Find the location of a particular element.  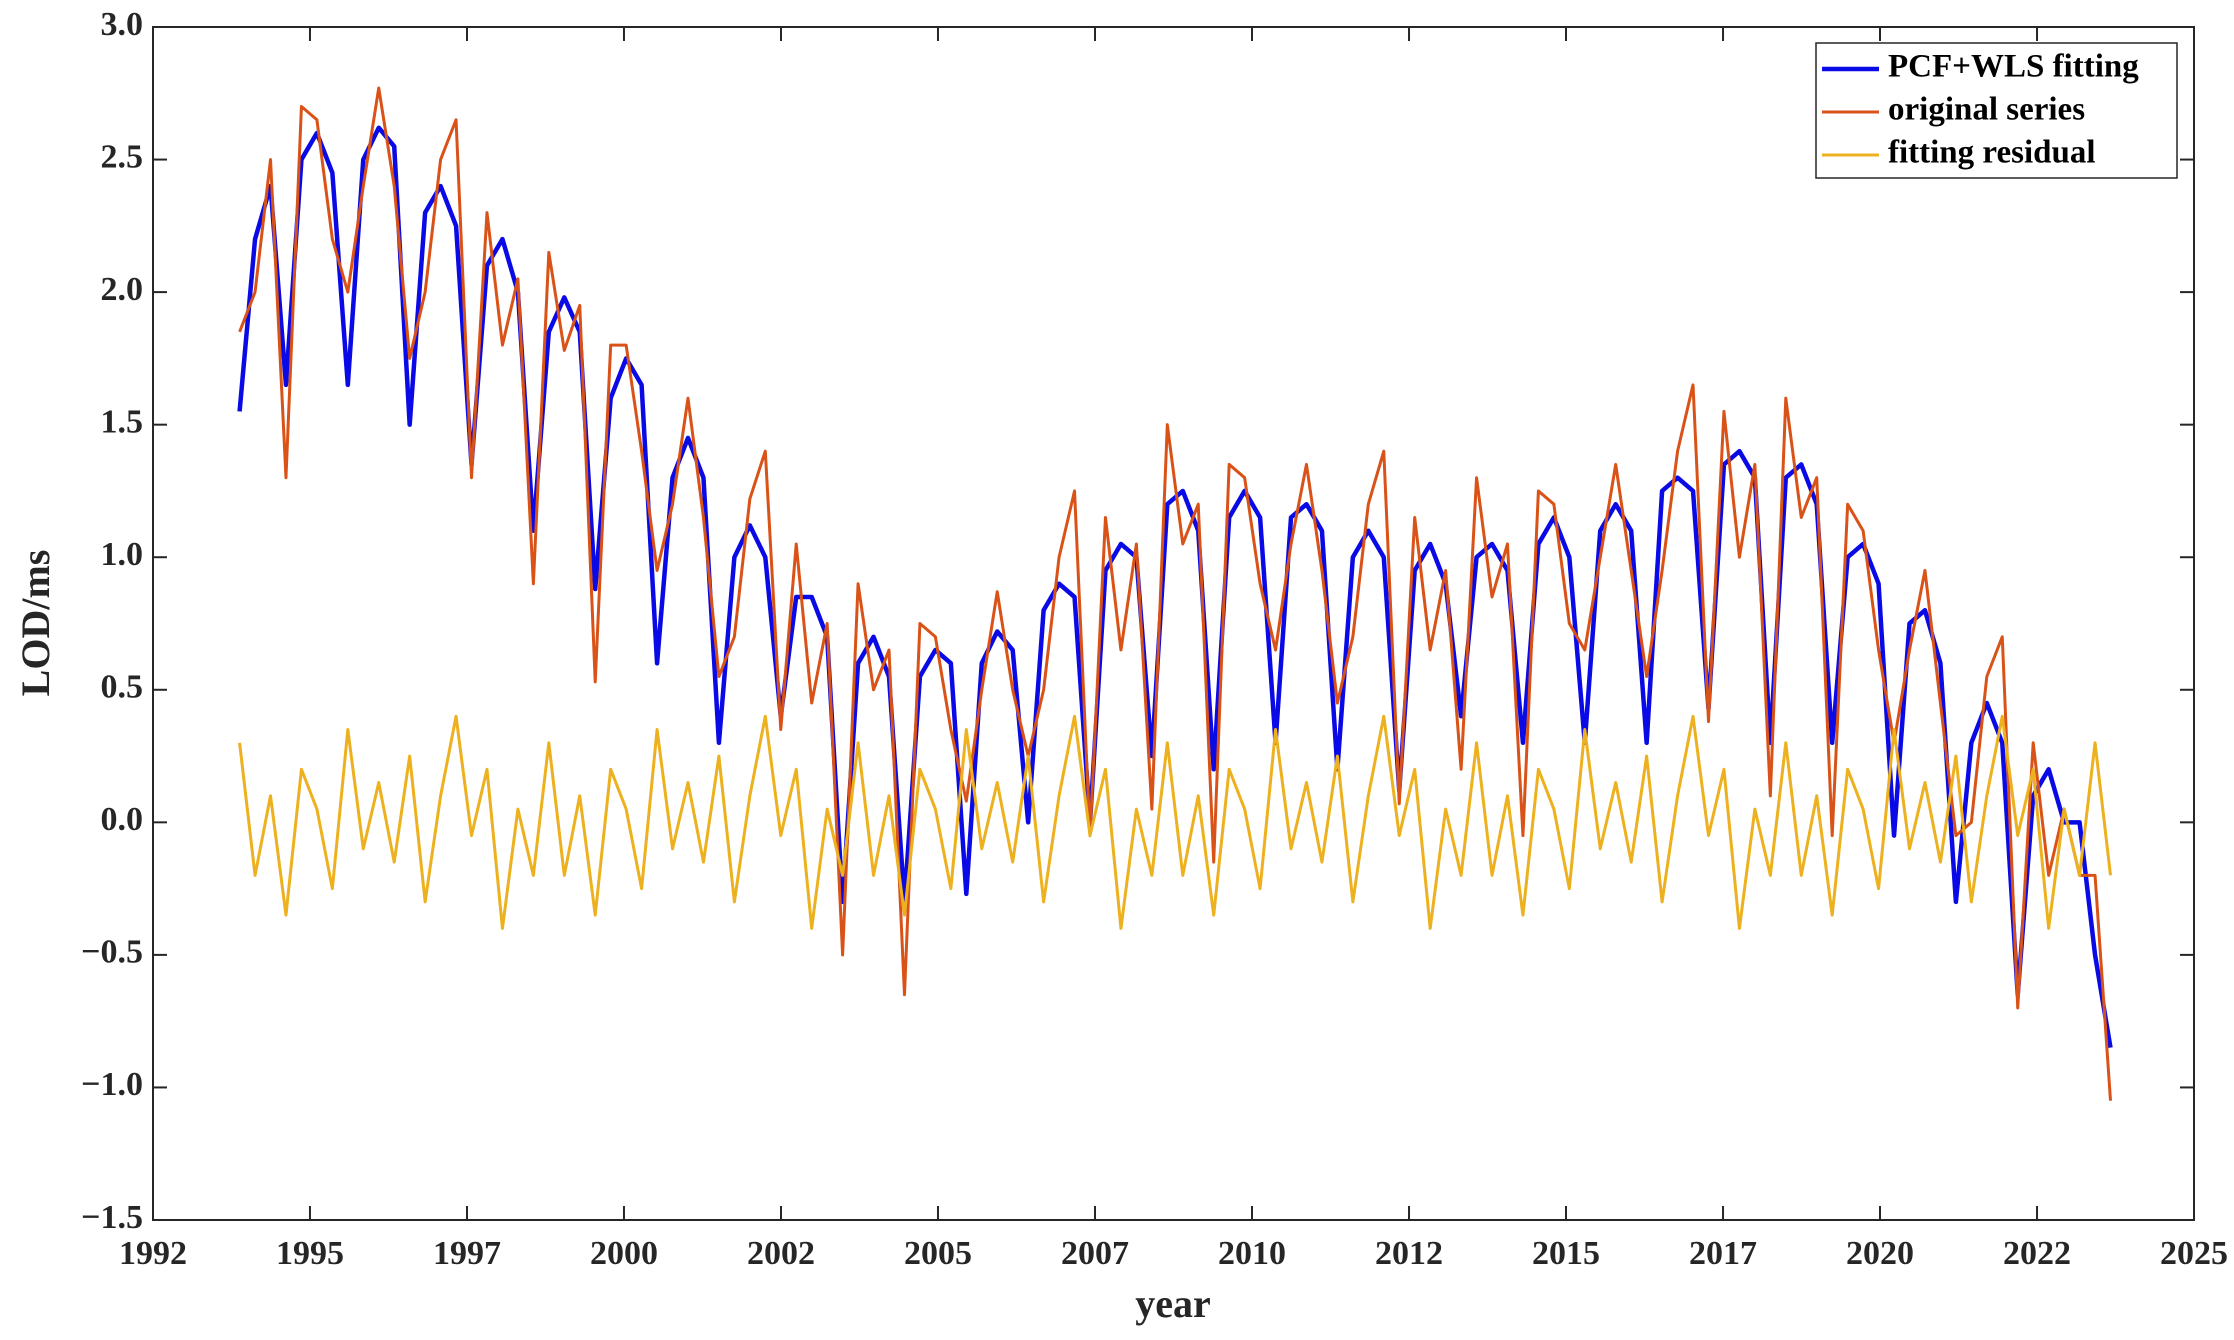

y-tick-label: 0.5 is located at coordinates (122, 687).